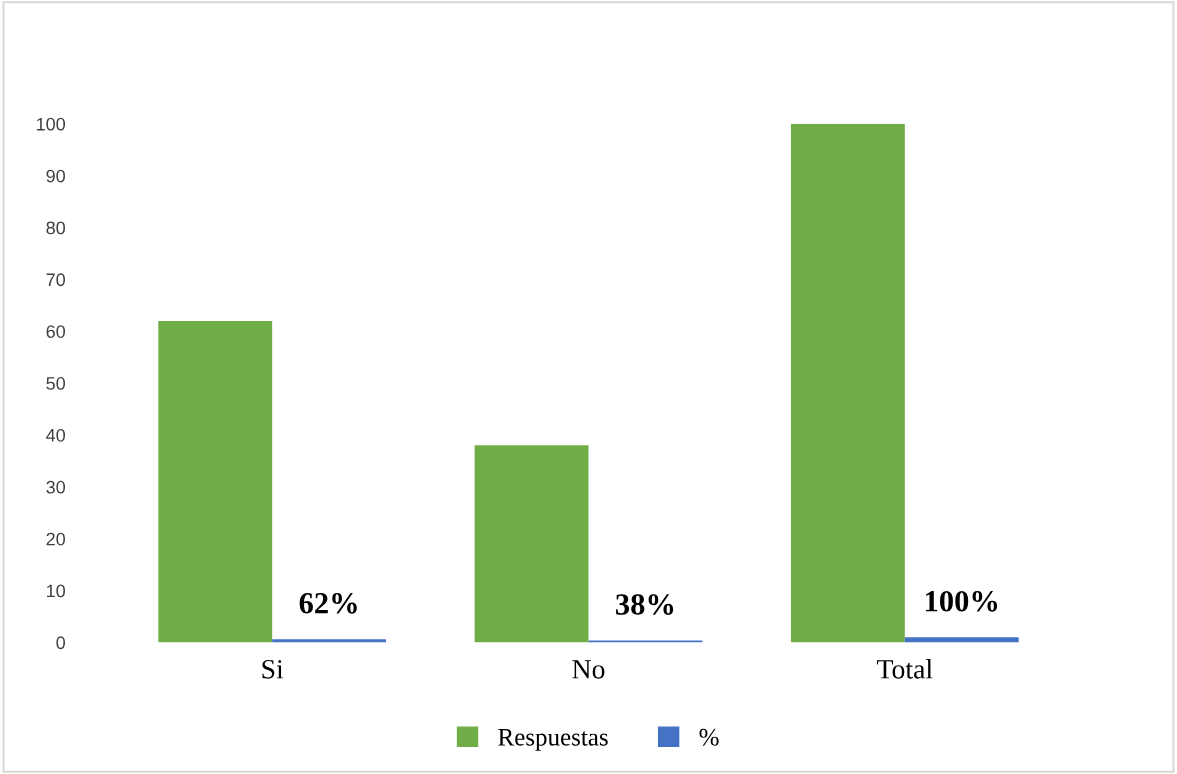 This screenshot has width=1177, height=774. Describe the element at coordinates (56, 176) in the screenshot. I see `y-tick-label: 90` at that location.